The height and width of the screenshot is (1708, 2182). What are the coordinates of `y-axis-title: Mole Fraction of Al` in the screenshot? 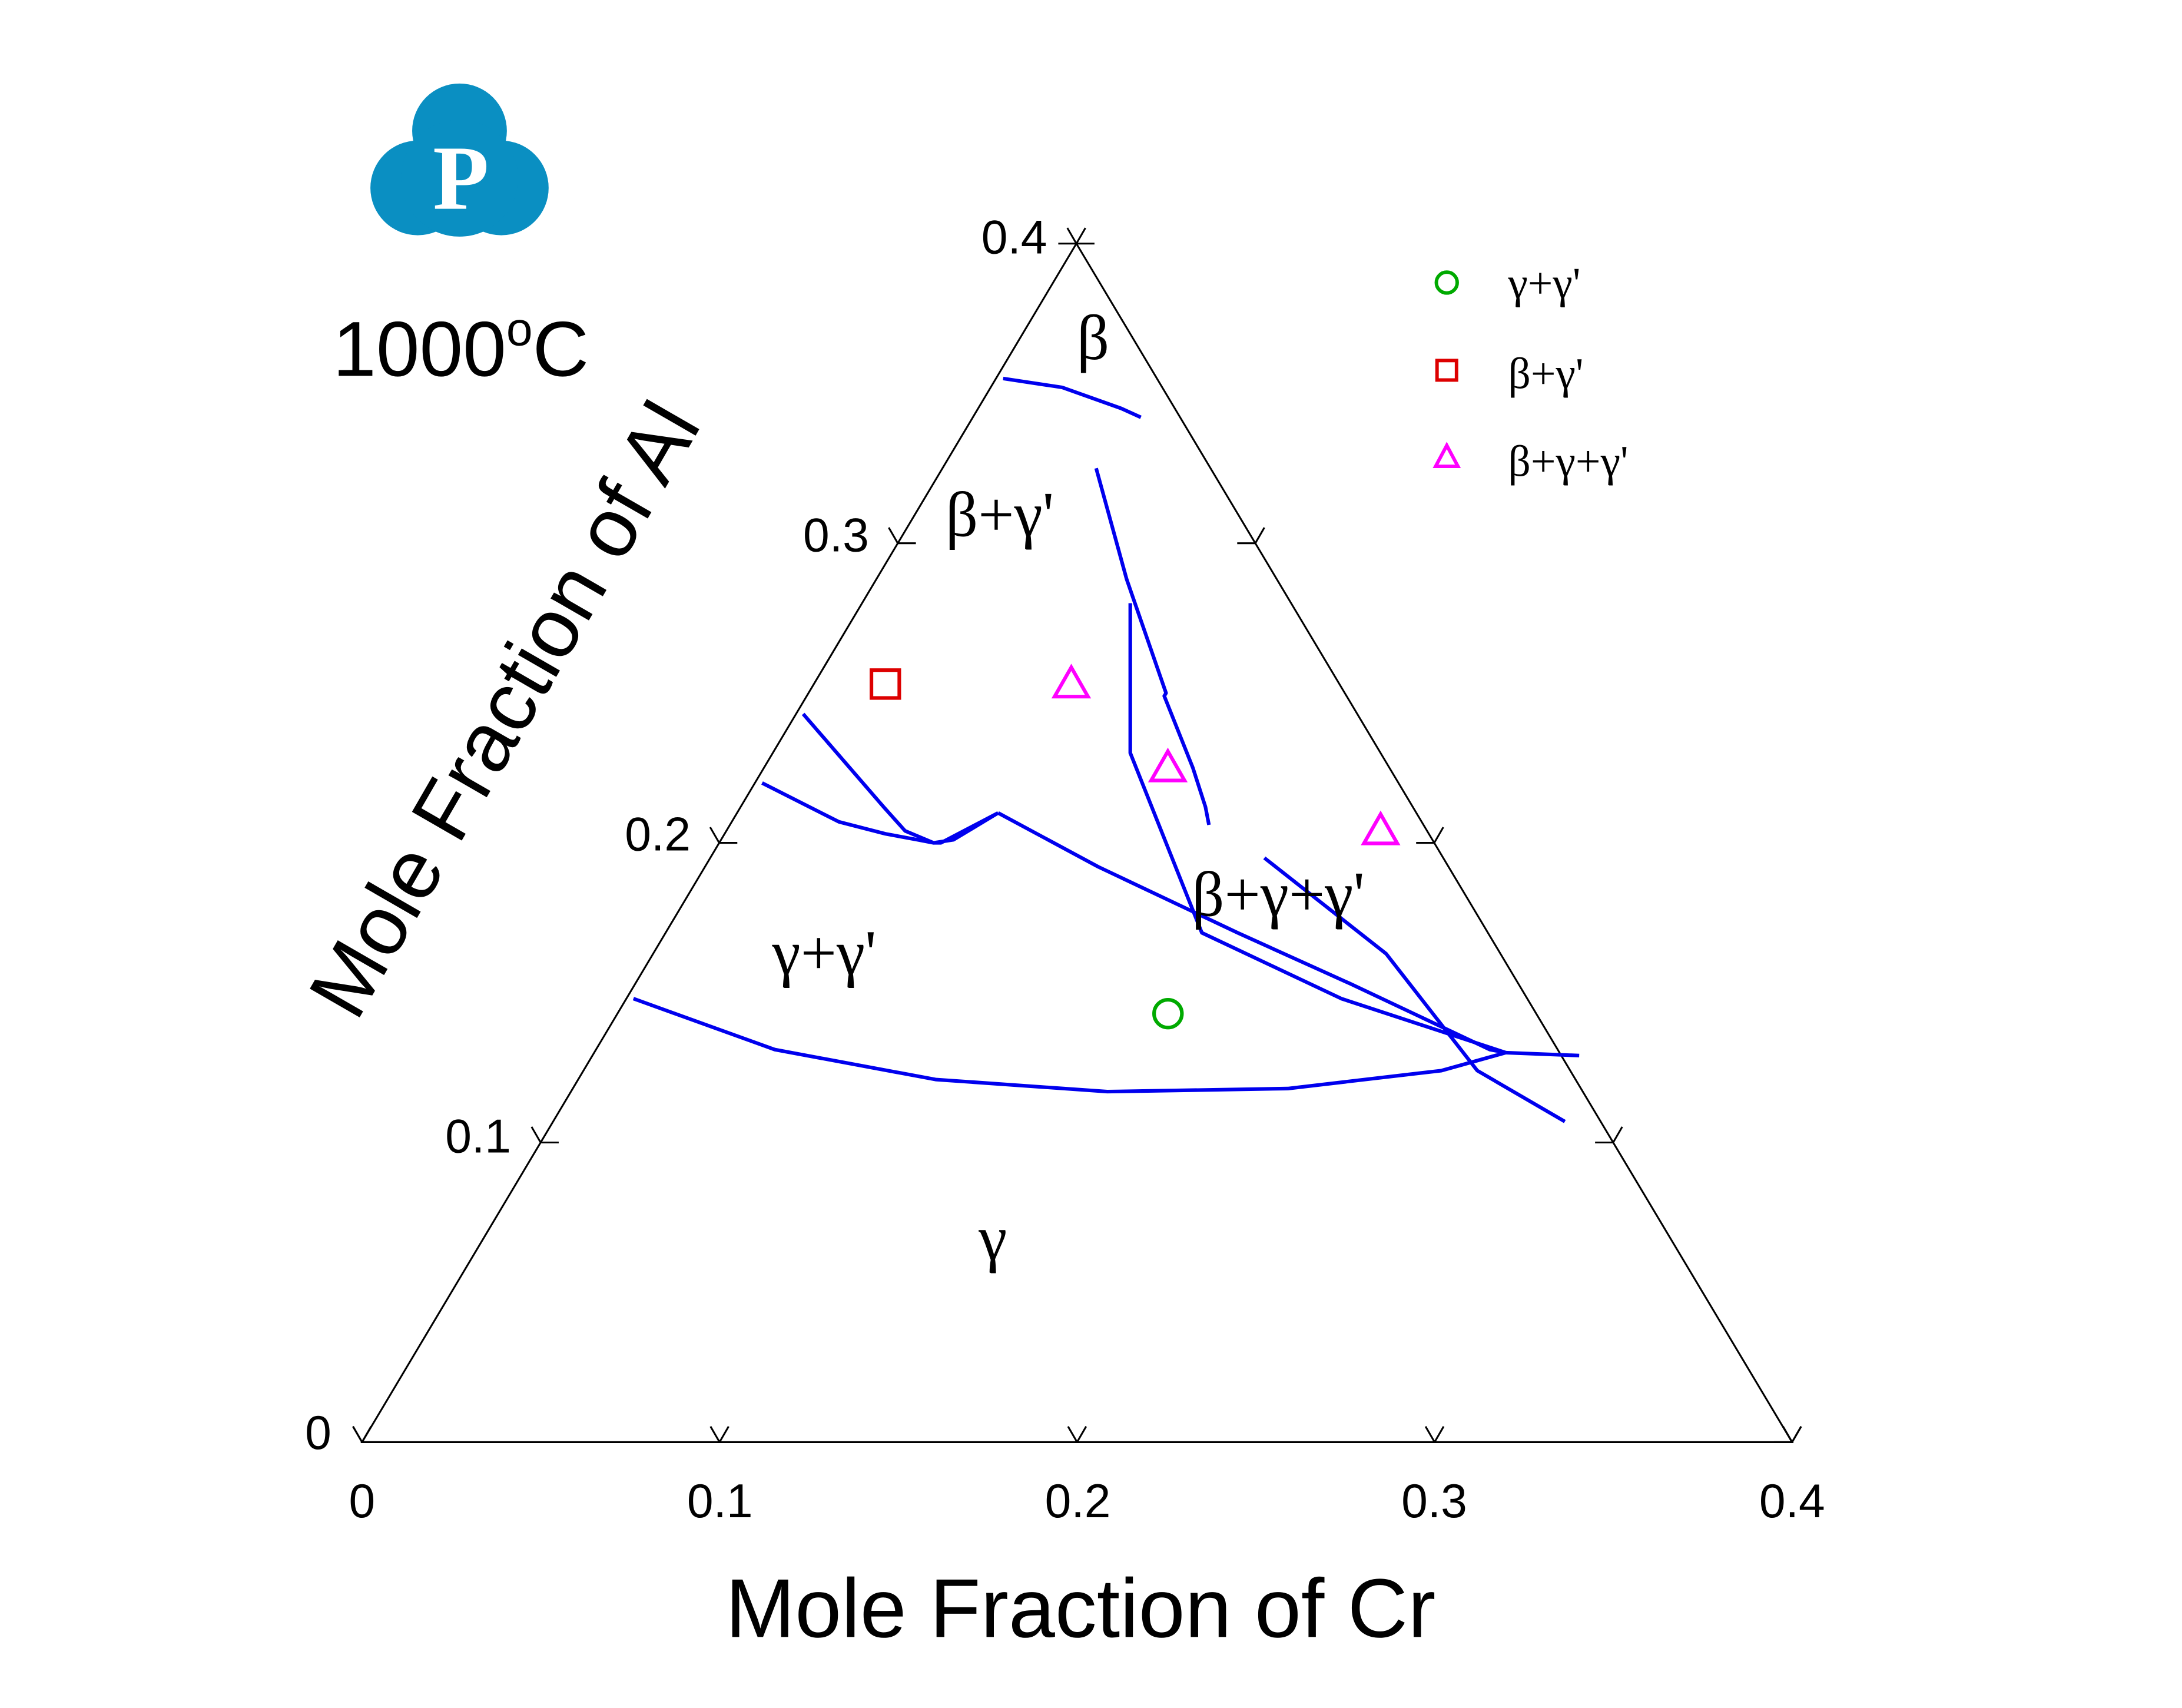 It's located at (504, 709).